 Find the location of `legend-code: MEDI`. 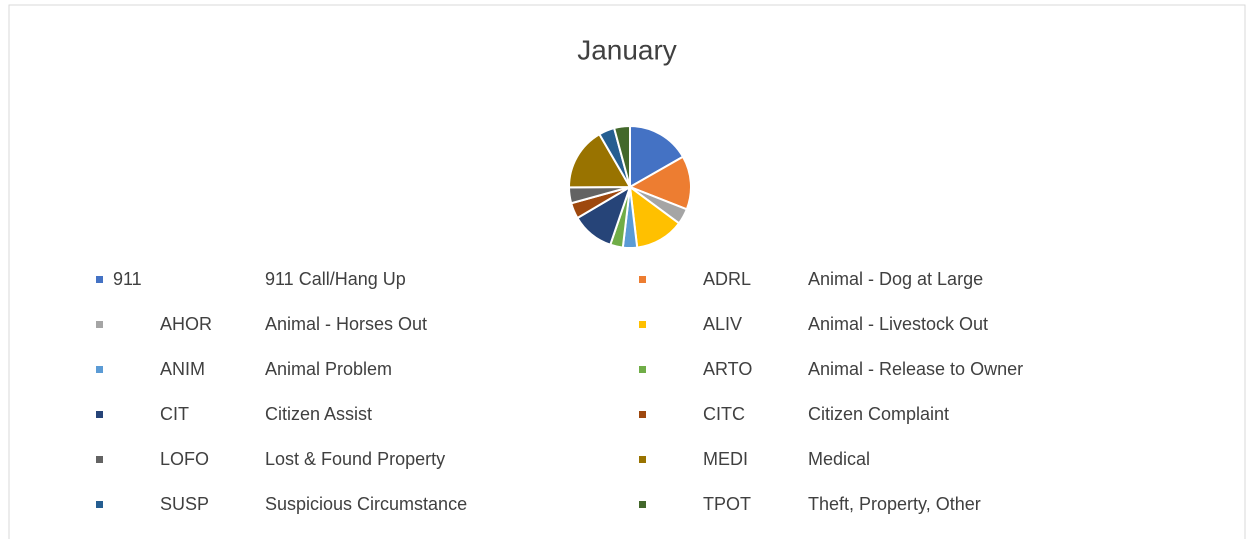

legend-code: MEDI is located at coordinates (725, 459).